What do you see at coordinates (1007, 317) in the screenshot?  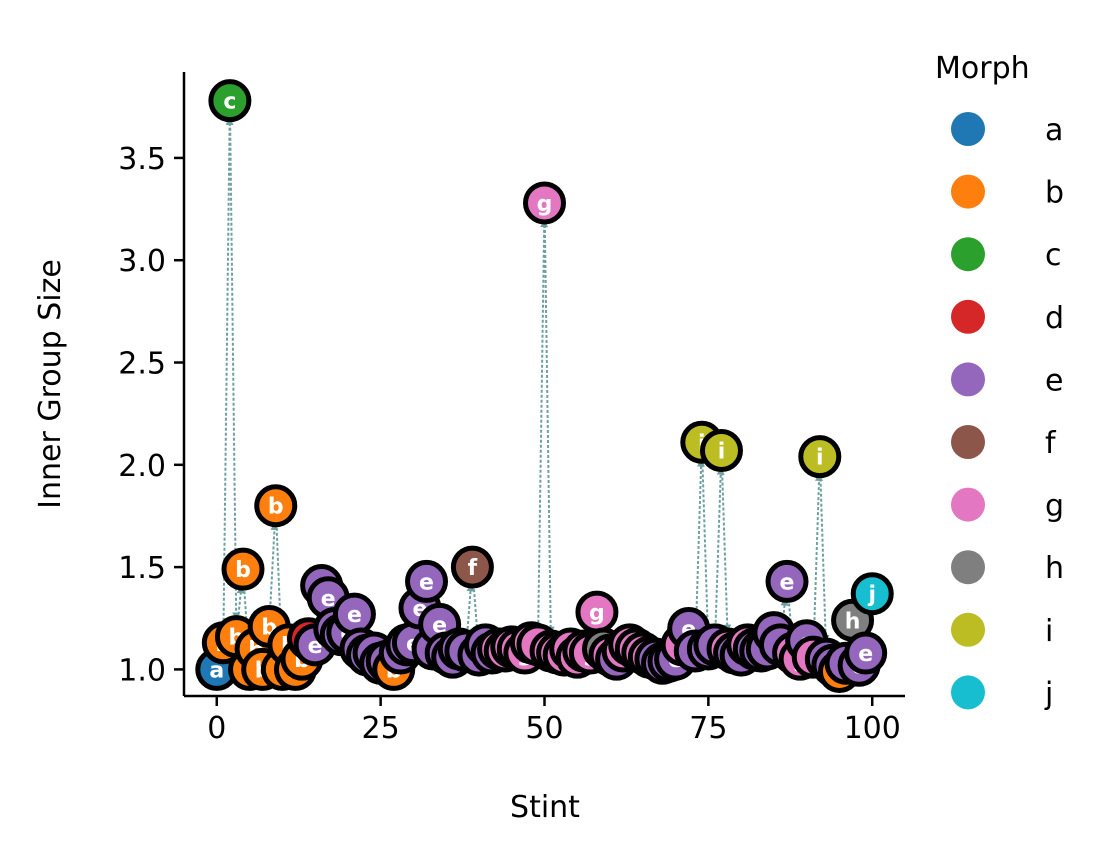 I see `legend-entry: d` at bounding box center [1007, 317].